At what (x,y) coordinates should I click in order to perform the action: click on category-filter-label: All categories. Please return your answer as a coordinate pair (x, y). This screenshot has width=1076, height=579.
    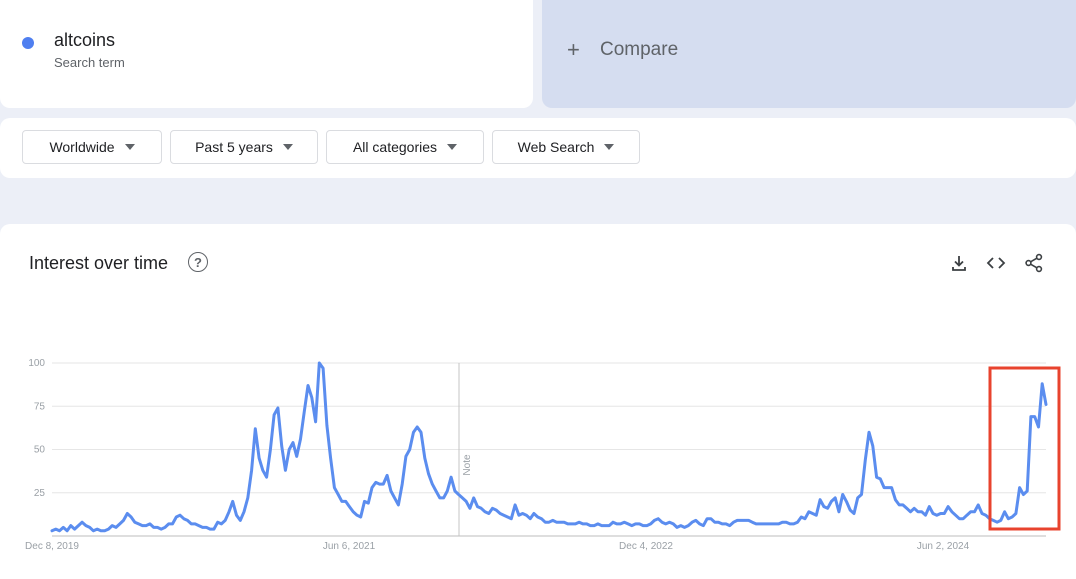
    Looking at the image, I should click on (395, 147).